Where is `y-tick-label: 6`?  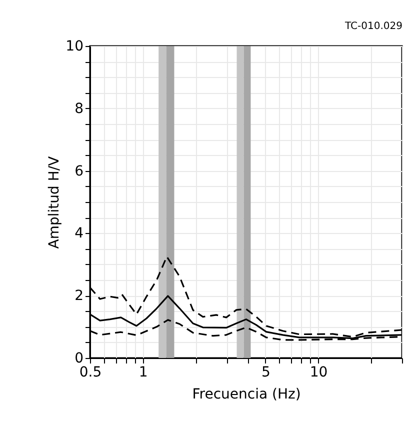
y-tick-label: 6 is located at coordinates (79, 171).